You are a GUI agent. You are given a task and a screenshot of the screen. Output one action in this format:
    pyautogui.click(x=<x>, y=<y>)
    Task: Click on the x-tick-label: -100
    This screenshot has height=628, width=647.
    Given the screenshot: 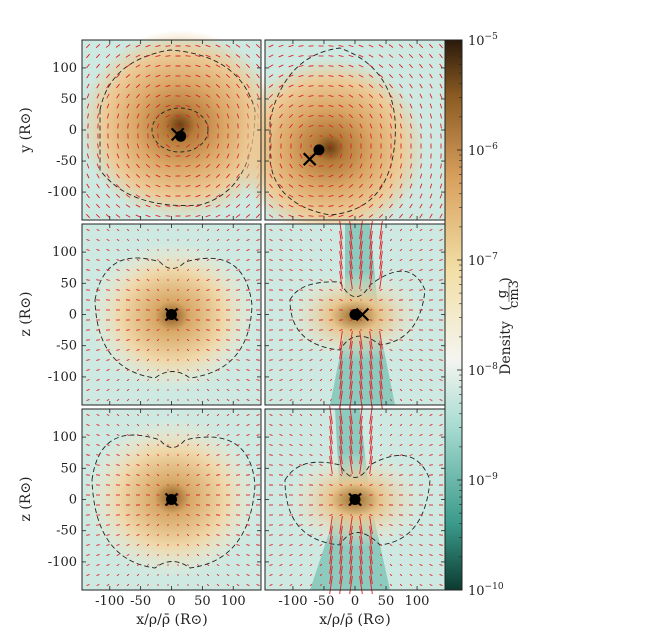 What is the action you would take?
    pyautogui.click(x=292, y=601)
    